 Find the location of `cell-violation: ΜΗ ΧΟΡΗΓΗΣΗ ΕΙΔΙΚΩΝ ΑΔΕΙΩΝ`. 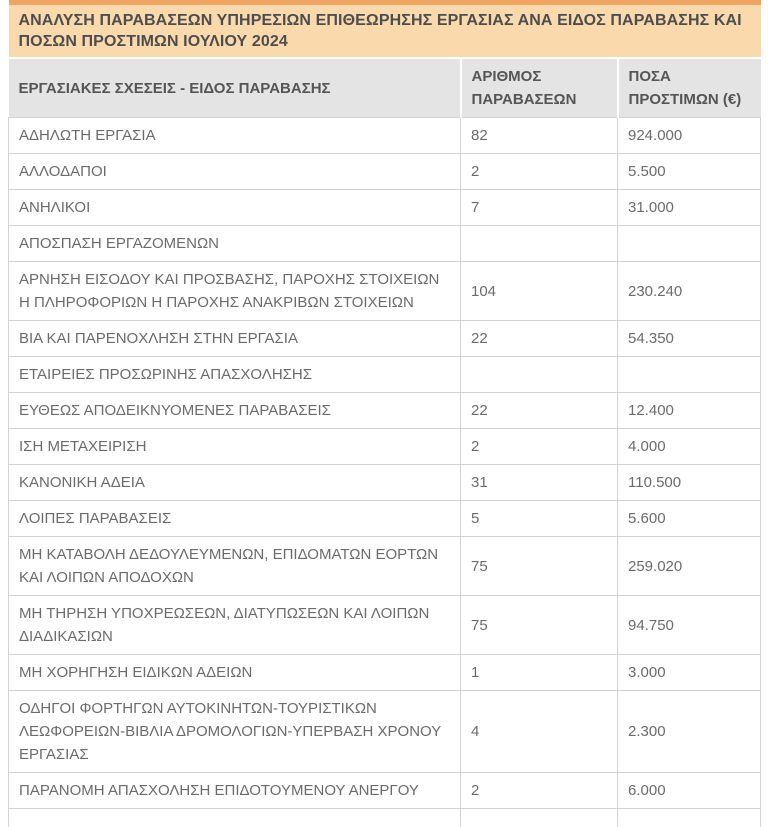

cell-violation: ΜΗ ΧΟΡΗΓΗΣΗ ΕΙΔΙΚΩΝ ΑΔΕΙΩΝ is located at coordinates (234, 672).